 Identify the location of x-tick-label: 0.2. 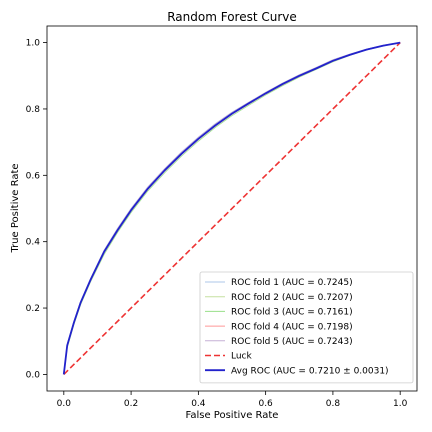
(131, 404).